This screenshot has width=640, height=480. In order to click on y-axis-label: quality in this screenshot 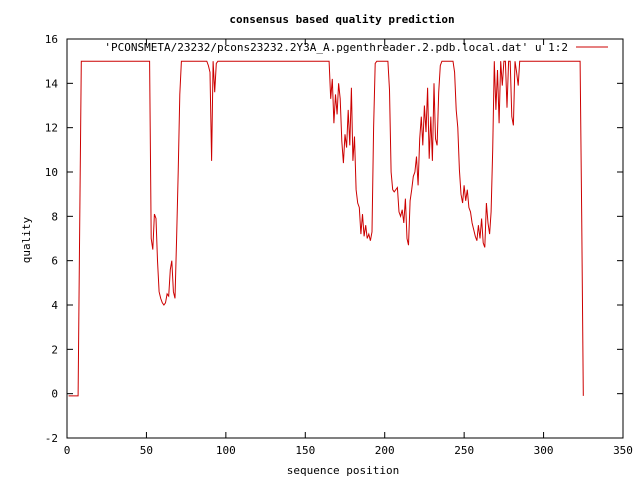, I will do `click(26, 239)`.